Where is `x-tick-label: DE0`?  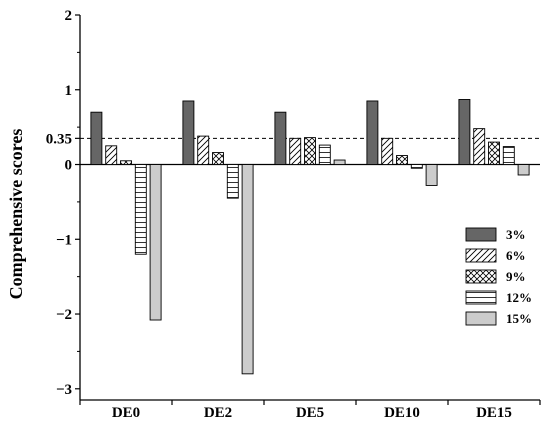
x-tick-label: DE0 is located at coordinates (126, 413).